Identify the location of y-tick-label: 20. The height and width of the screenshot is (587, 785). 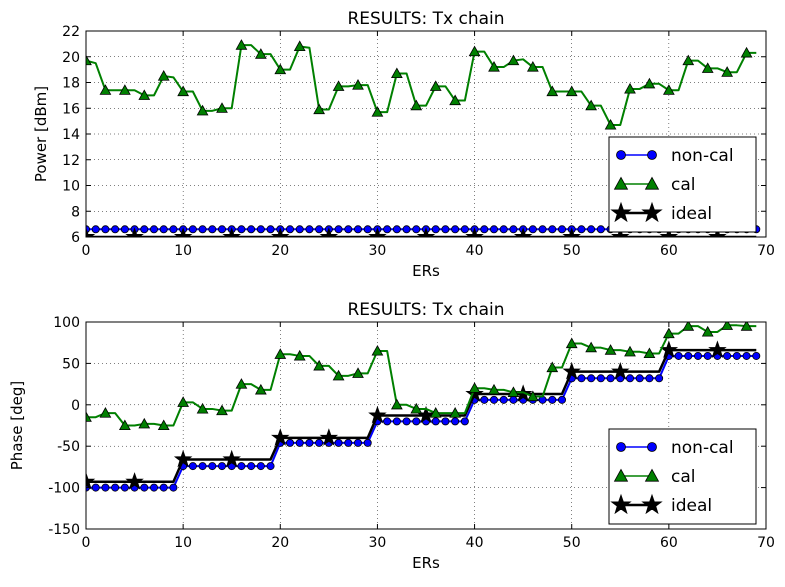
(71, 58).